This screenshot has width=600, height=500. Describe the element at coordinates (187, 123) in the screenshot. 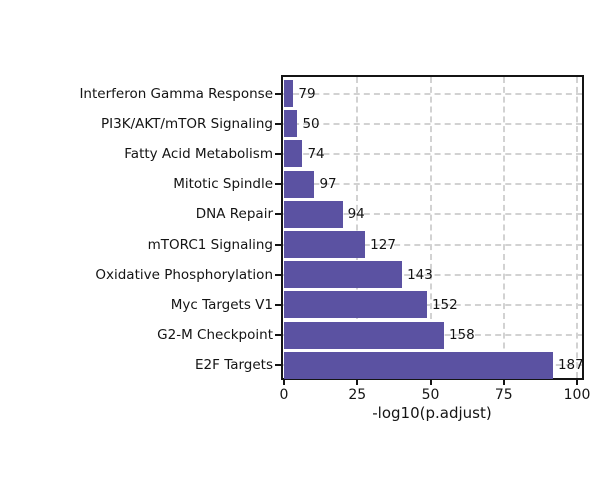

I see `y-axis-category-label: PI3K/AKT/mTOR Signaling` at that location.